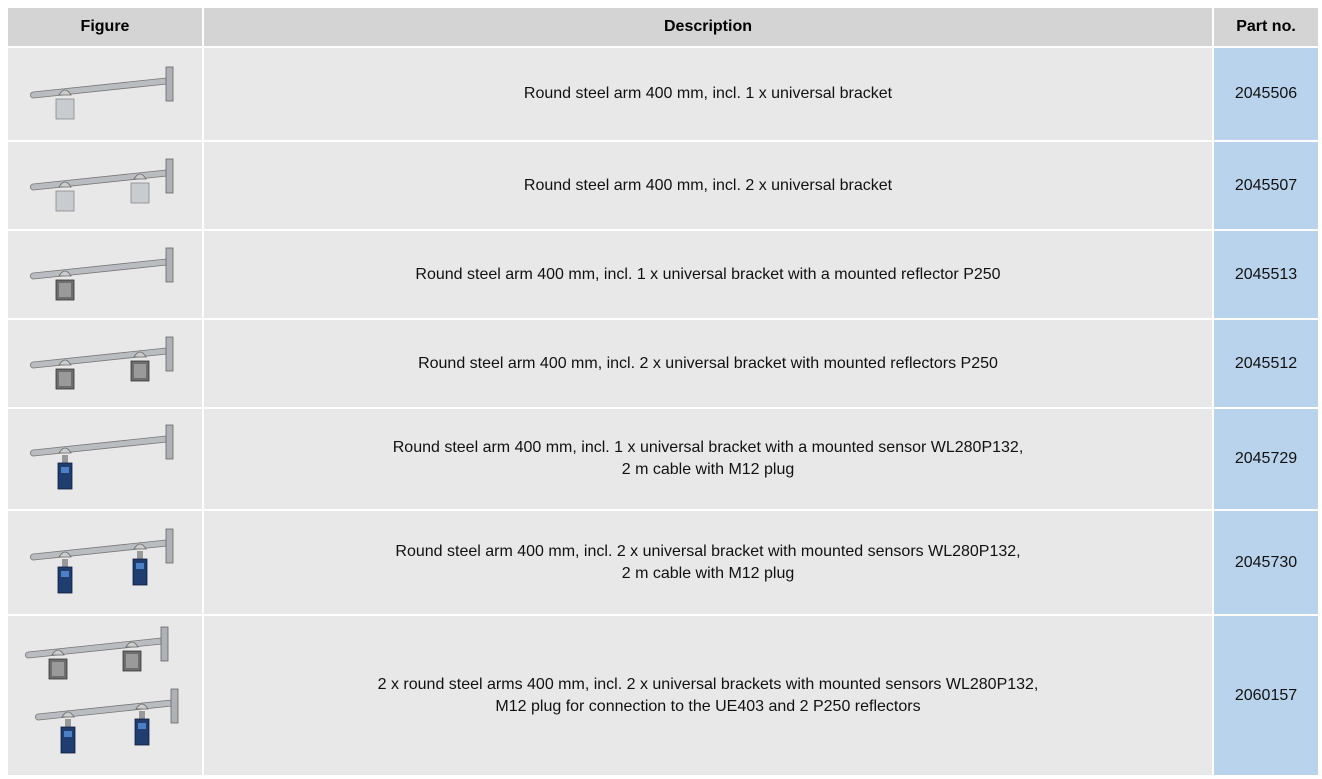 Image resolution: width=1322 pixels, height=779 pixels. What do you see at coordinates (708, 27) in the screenshot?
I see `header-cell: Description` at bounding box center [708, 27].